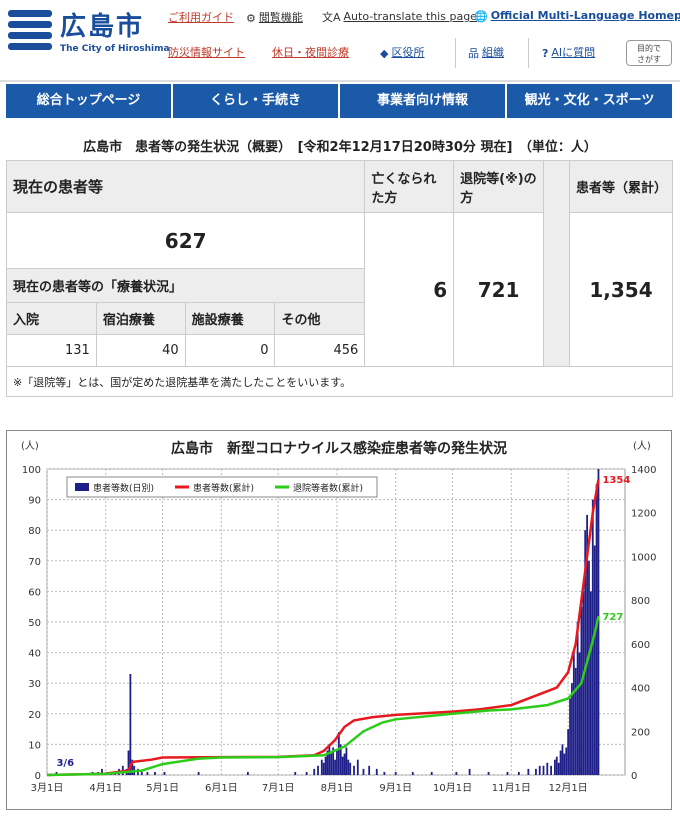 The height and width of the screenshot is (818, 680). I want to click on x-tick: 12月1日, so click(568, 788).